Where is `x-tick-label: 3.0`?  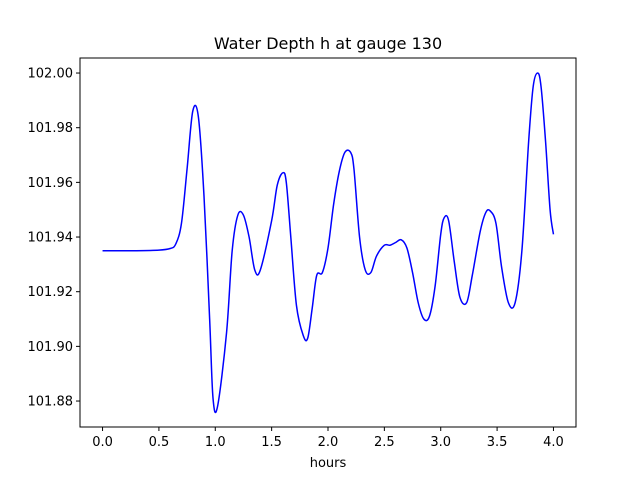
x-tick-label: 3.0 is located at coordinates (440, 442).